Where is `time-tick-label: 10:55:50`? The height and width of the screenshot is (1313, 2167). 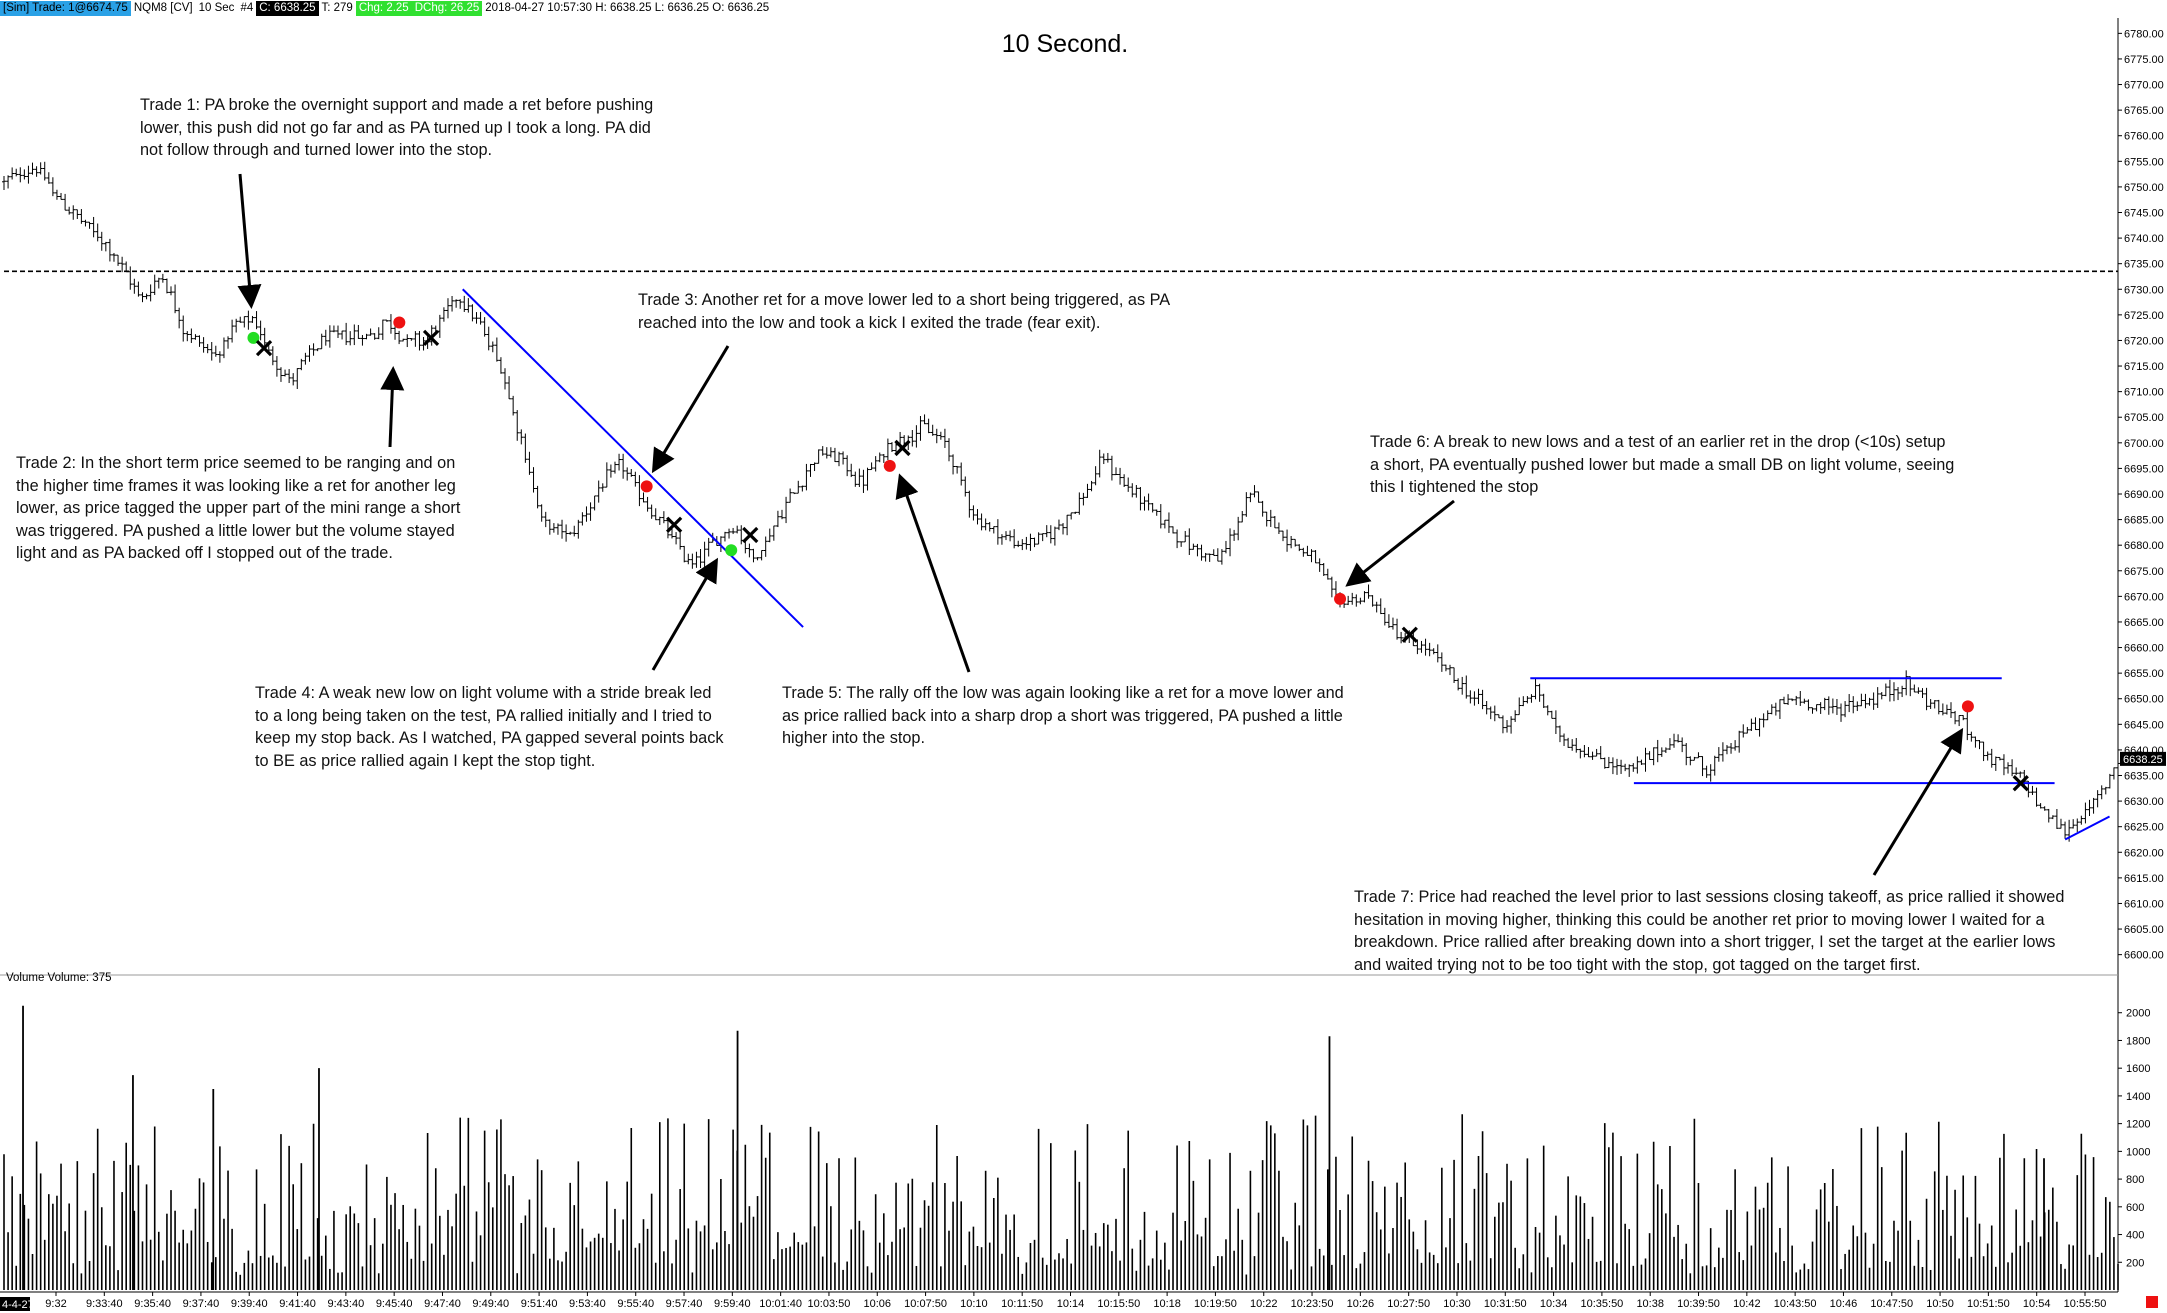
time-tick-label: 10:55:50 is located at coordinates (2085, 1304).